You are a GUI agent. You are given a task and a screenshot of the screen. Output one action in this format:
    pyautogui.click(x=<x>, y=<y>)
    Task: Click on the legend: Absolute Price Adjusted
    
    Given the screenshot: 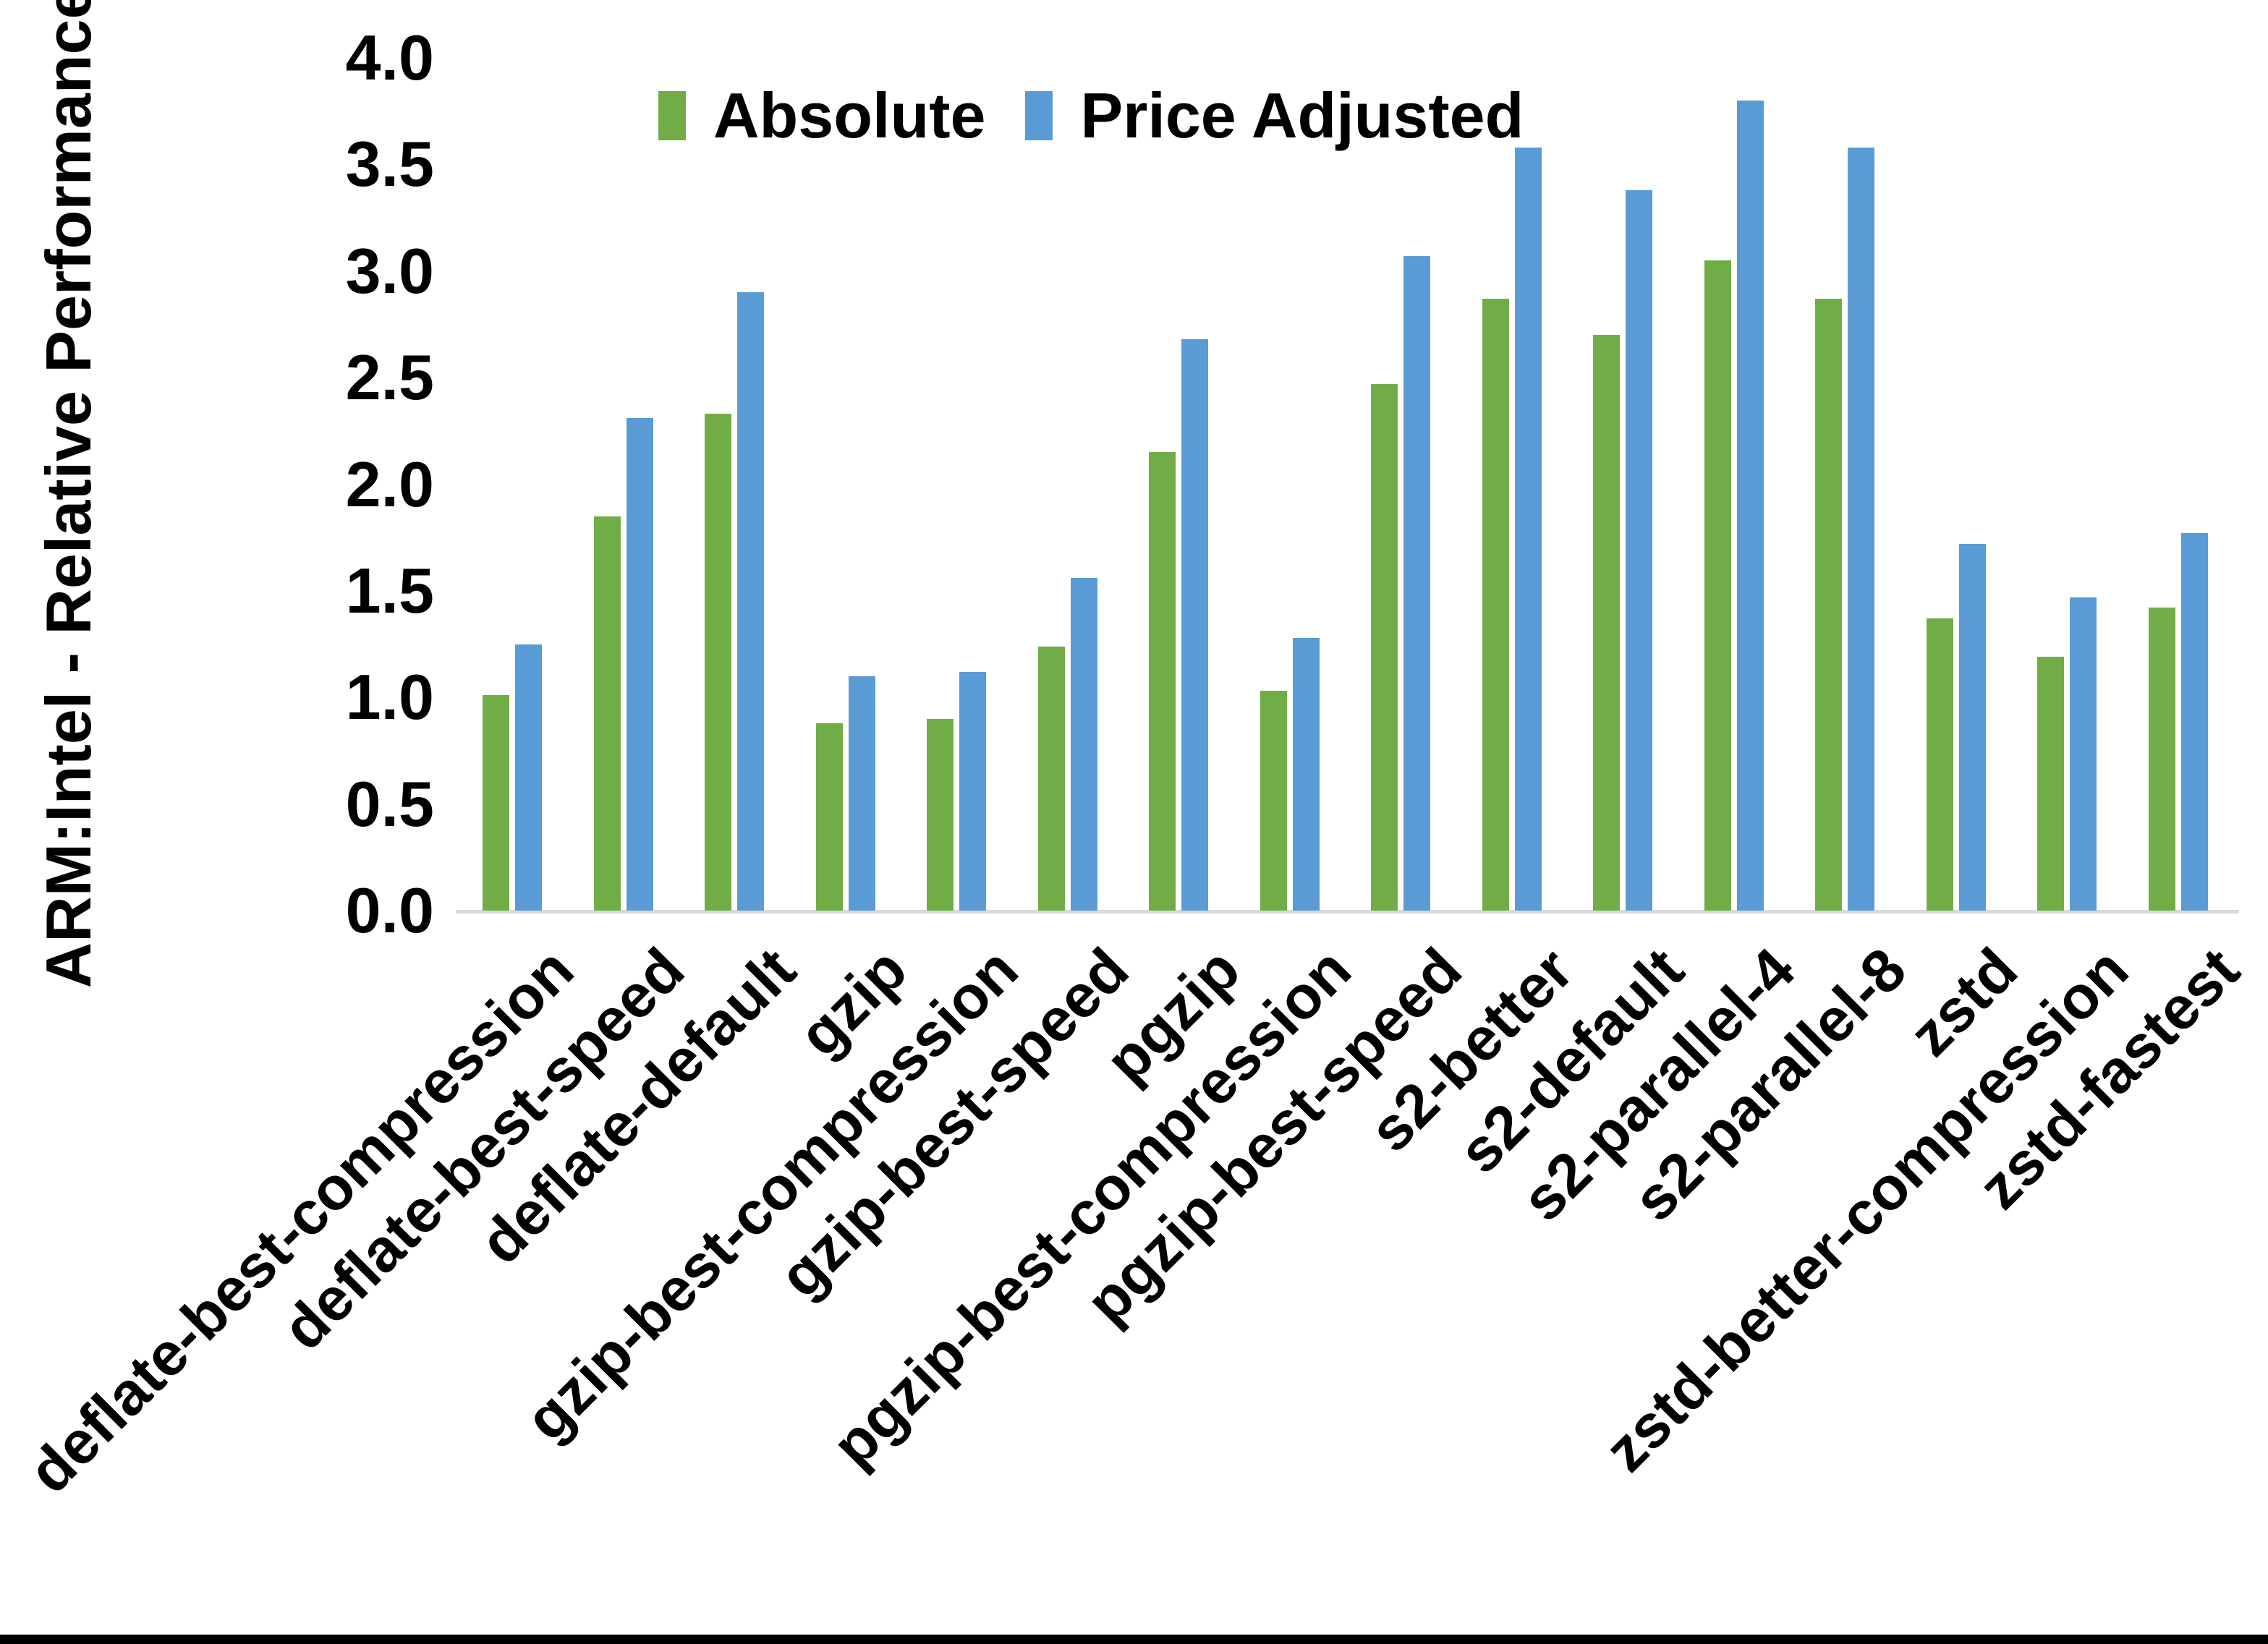 What is the action you would take?
    pyautogui.click(x=1091, y=116)
    